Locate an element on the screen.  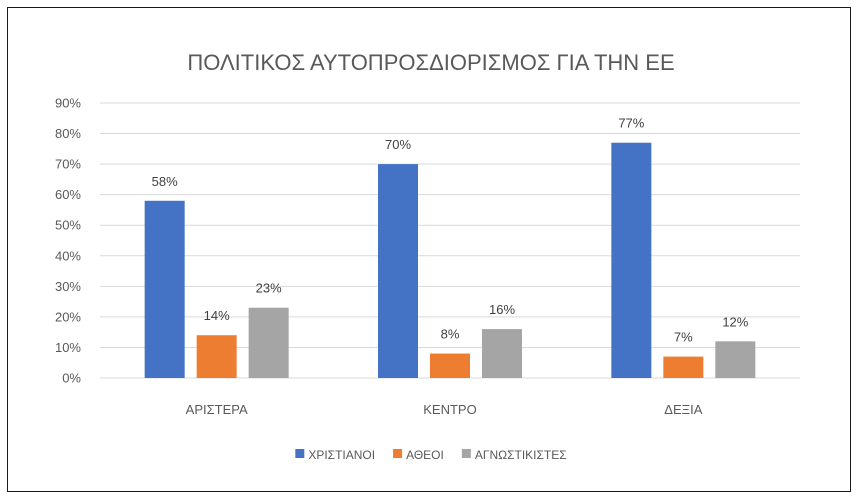
y-tick-label: 50% is located at coordinates (68, 225).